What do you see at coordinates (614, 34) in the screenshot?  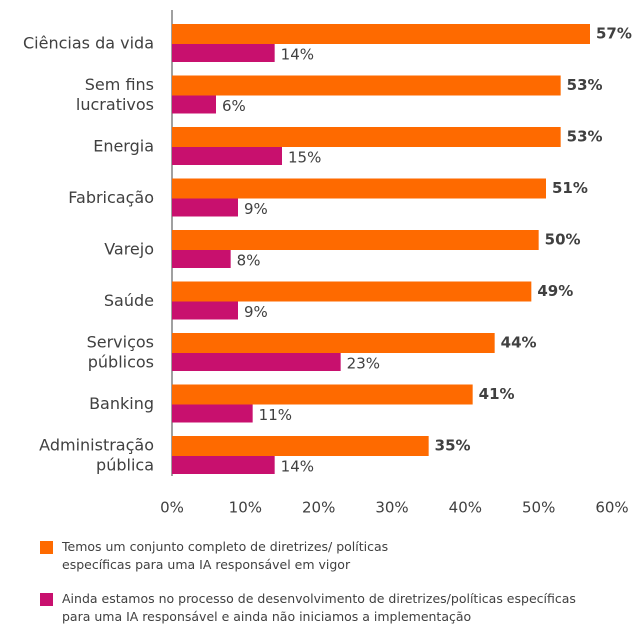 I see `value-label: 57%` at bounding box center [614, 34].